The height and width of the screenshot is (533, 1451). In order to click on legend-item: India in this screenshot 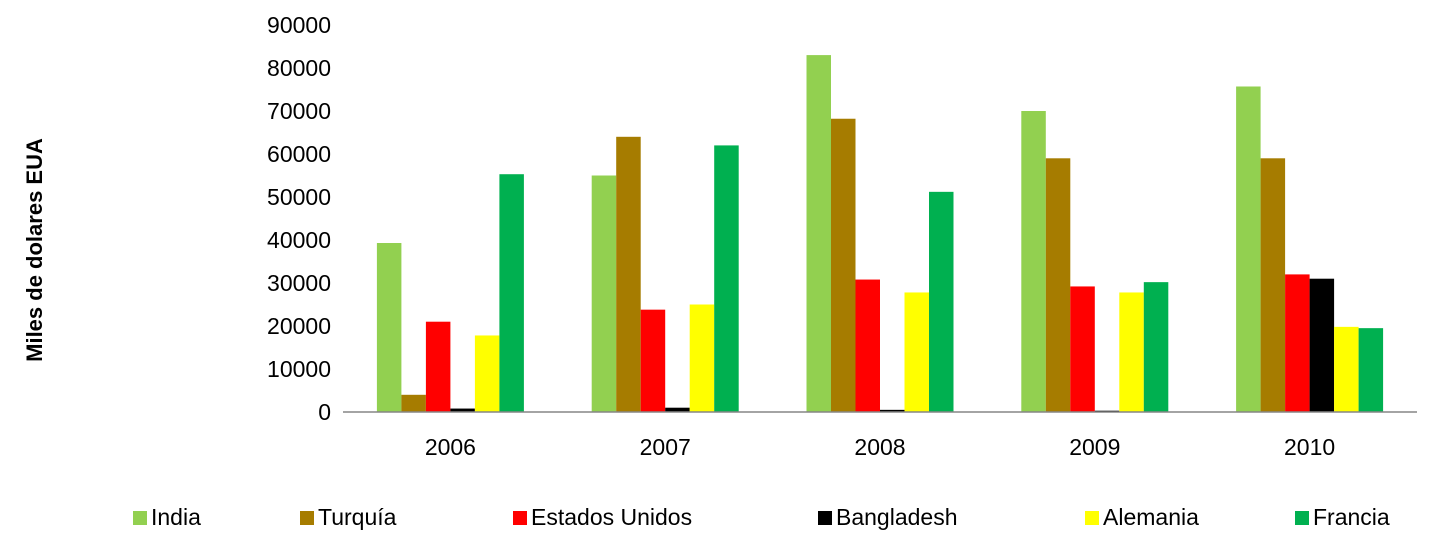, I will do `click(167, 517)`.